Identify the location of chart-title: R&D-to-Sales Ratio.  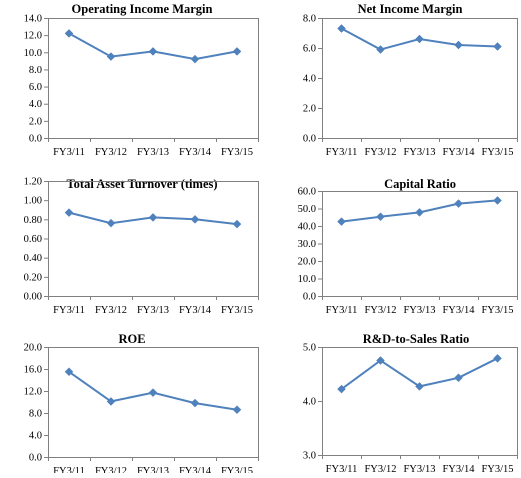
(416, 339).